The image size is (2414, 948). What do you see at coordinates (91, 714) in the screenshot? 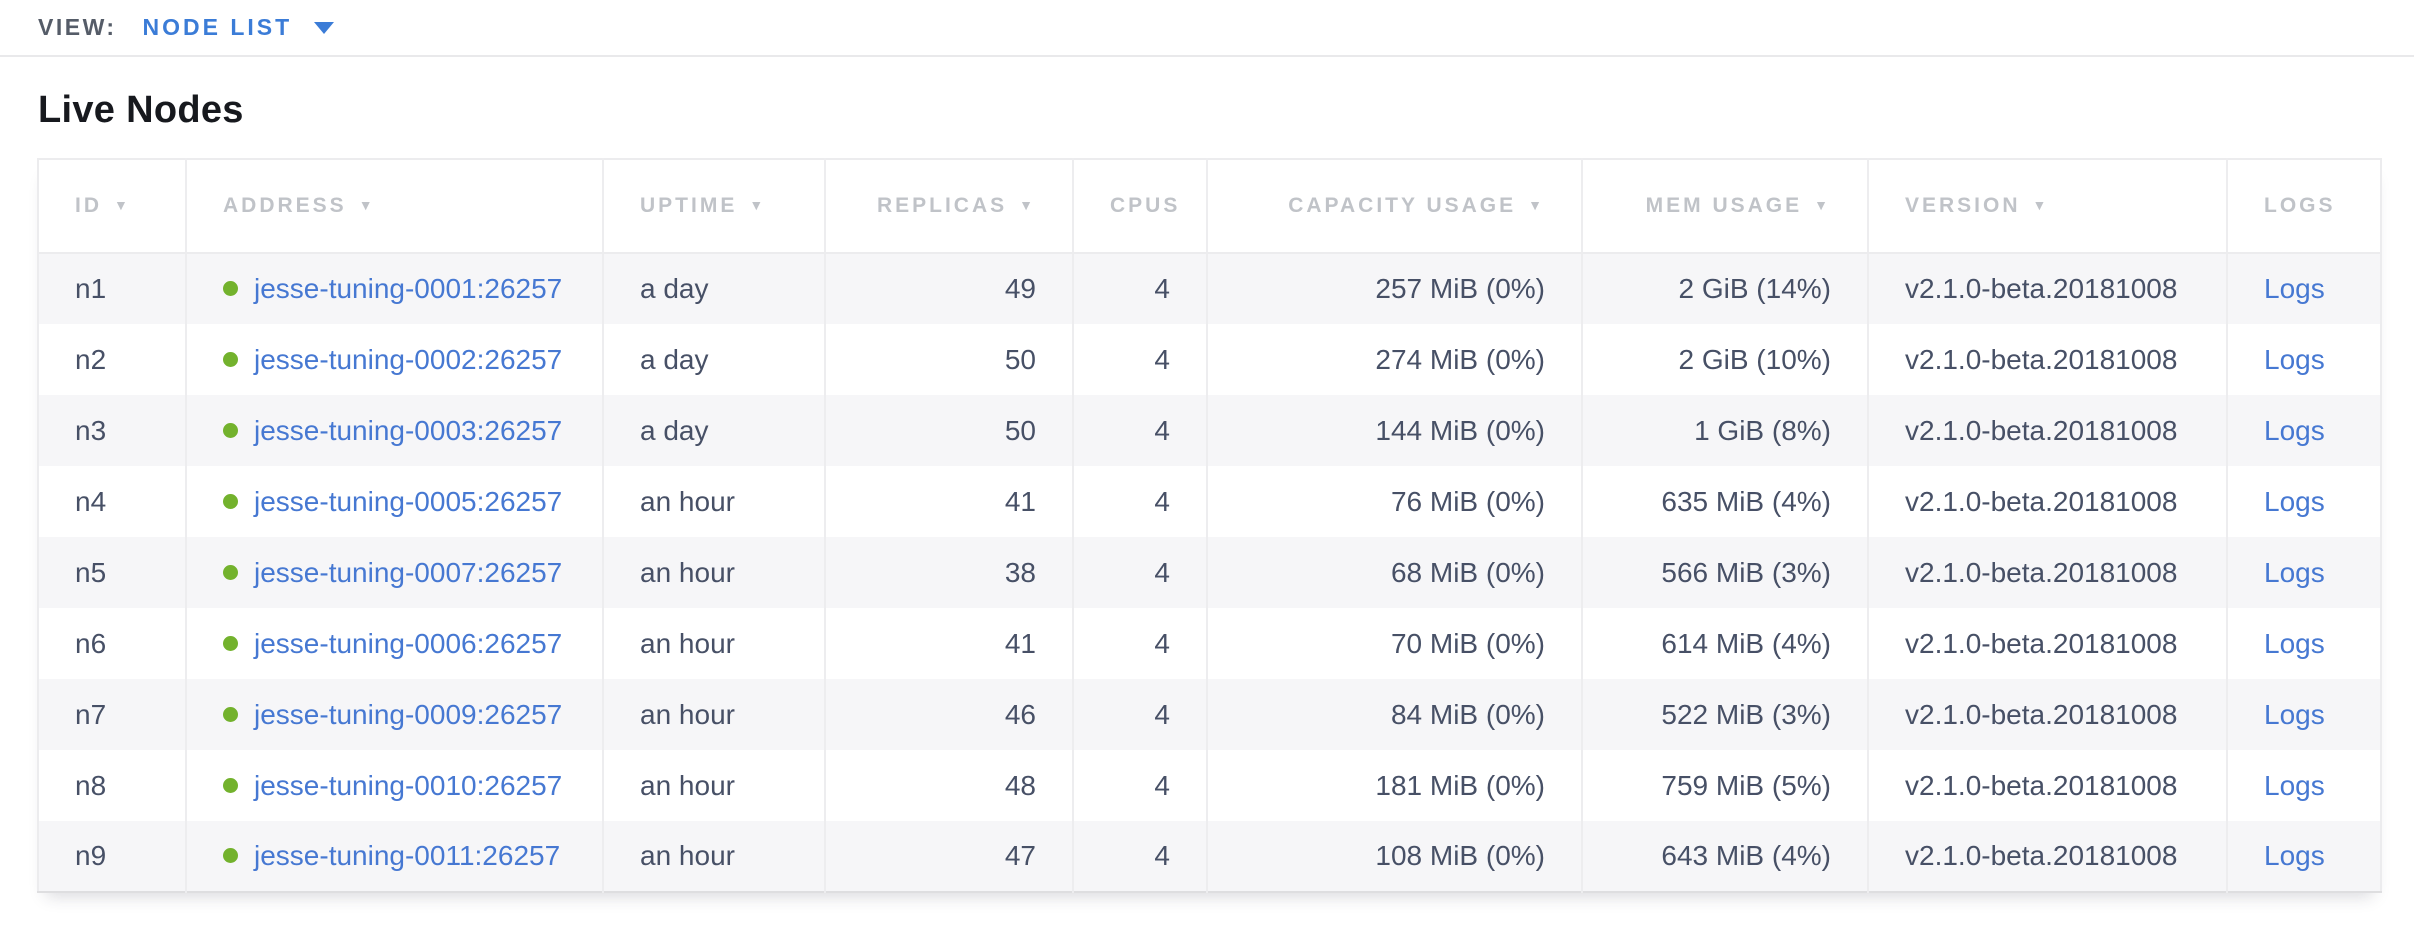
I see `id-value: n7` at bounding box center [91, 714].